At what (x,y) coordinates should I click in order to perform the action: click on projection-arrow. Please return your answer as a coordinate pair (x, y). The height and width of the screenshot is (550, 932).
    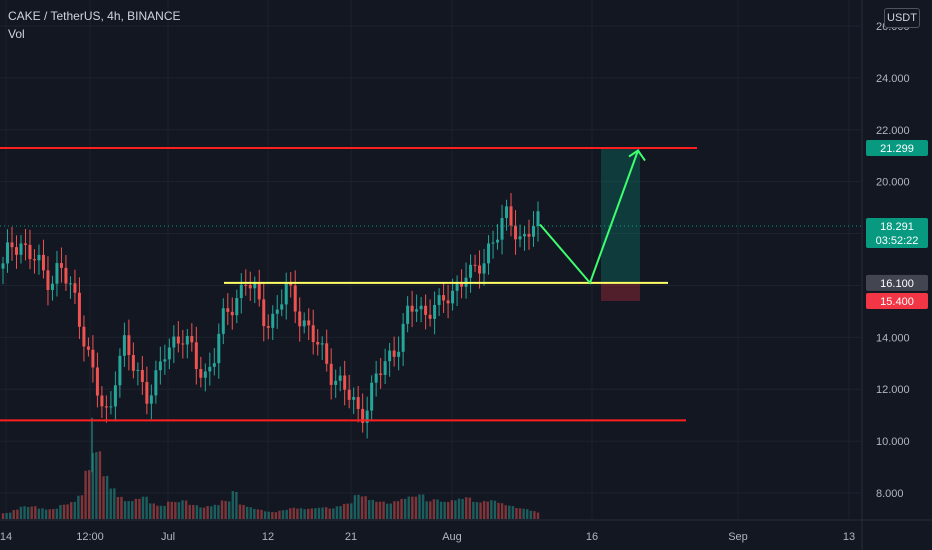
    Looking at the image, I should click on (589, 217).